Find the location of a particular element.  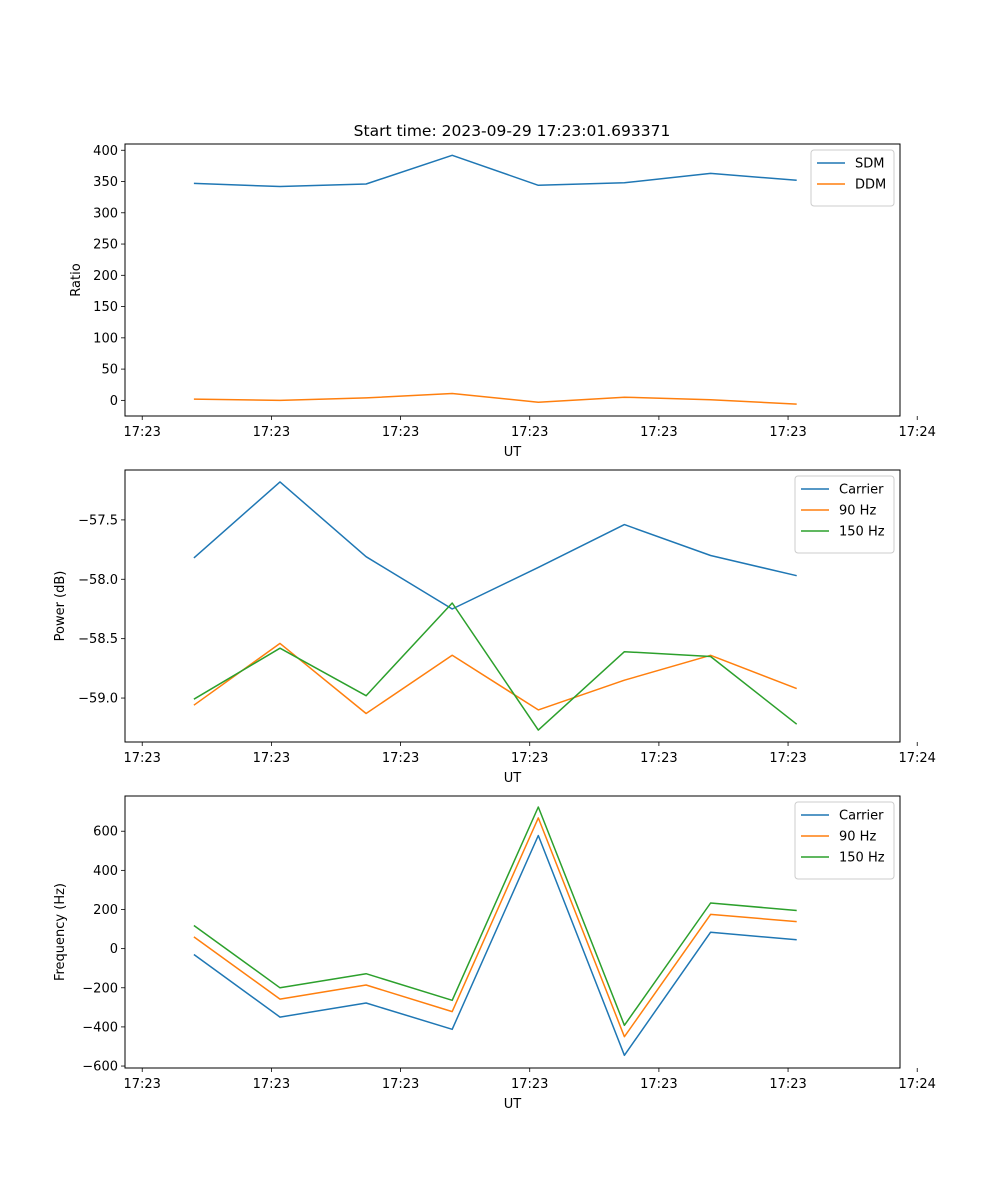

y-tick-label: −58.0 is located at coordinates (98, 580).